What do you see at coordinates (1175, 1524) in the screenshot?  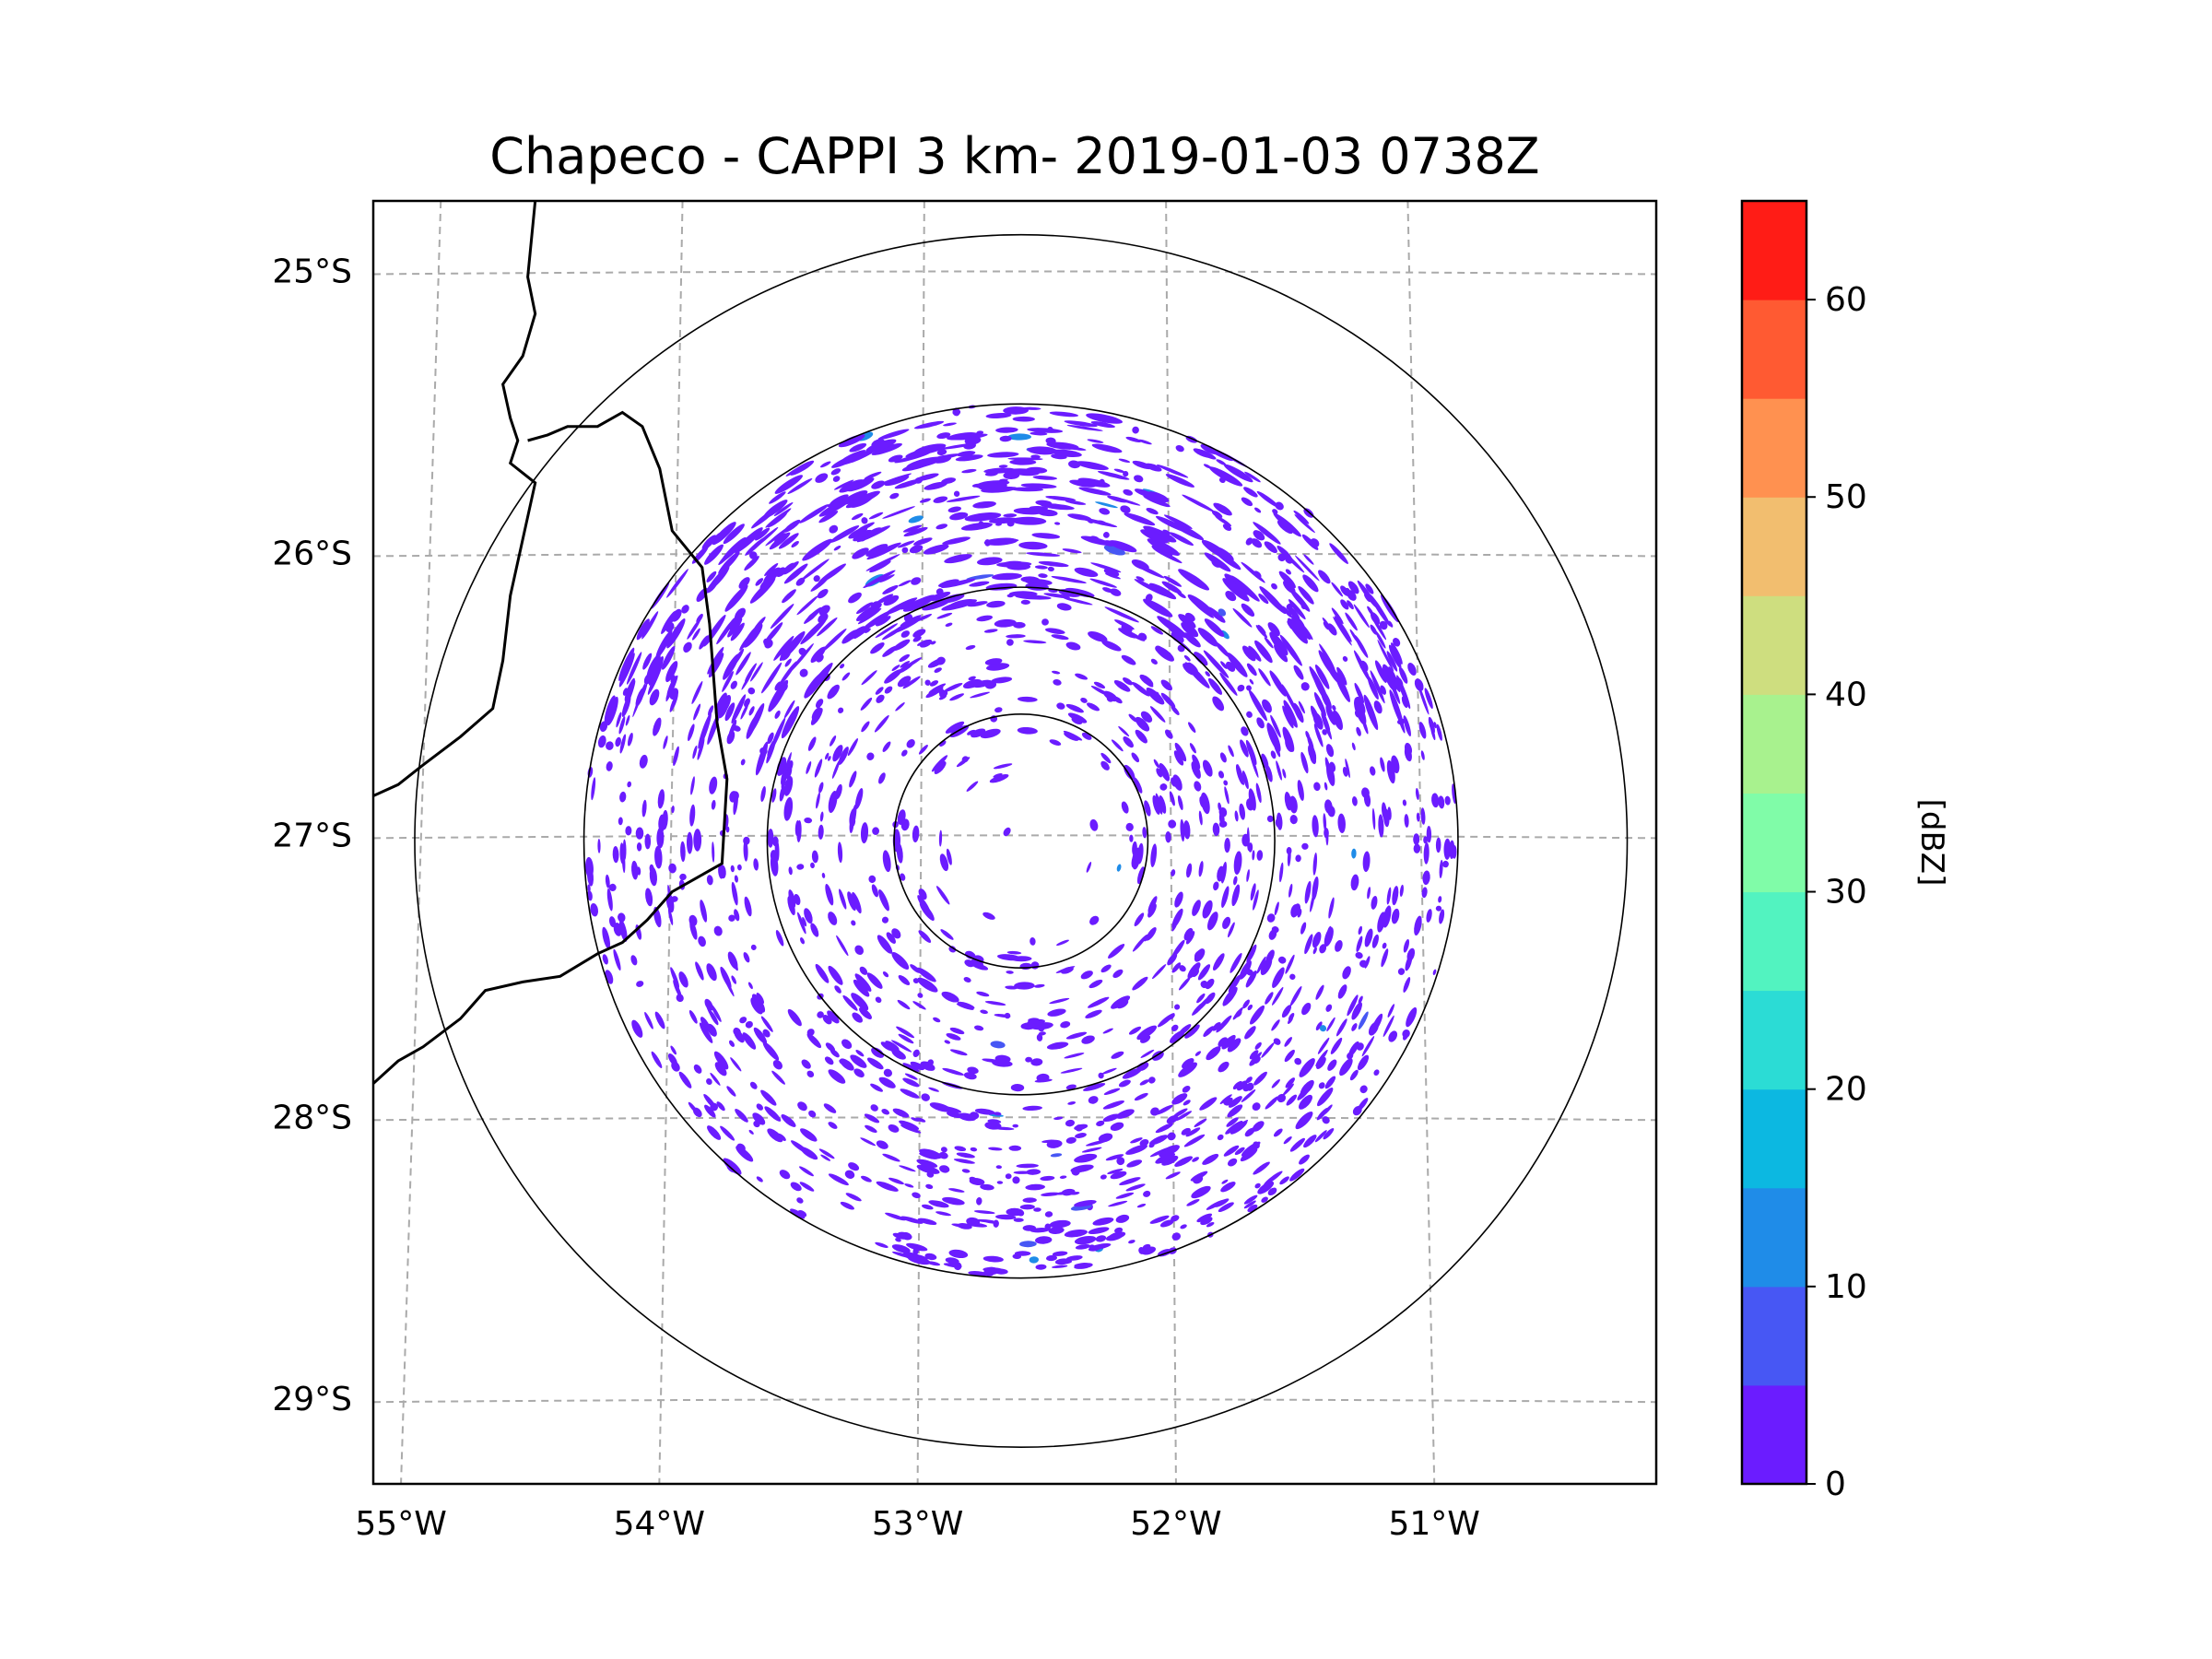 I see `x-tick-label: 52°W` at bounding box center [1175, 1524].